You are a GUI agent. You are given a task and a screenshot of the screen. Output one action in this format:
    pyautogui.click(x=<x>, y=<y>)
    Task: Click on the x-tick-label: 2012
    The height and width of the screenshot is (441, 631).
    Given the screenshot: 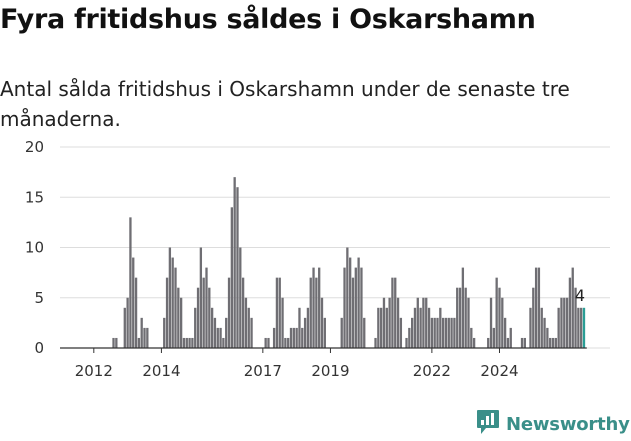 What is the action you would take?
    pyautogui.click(x=94, y=371)
    